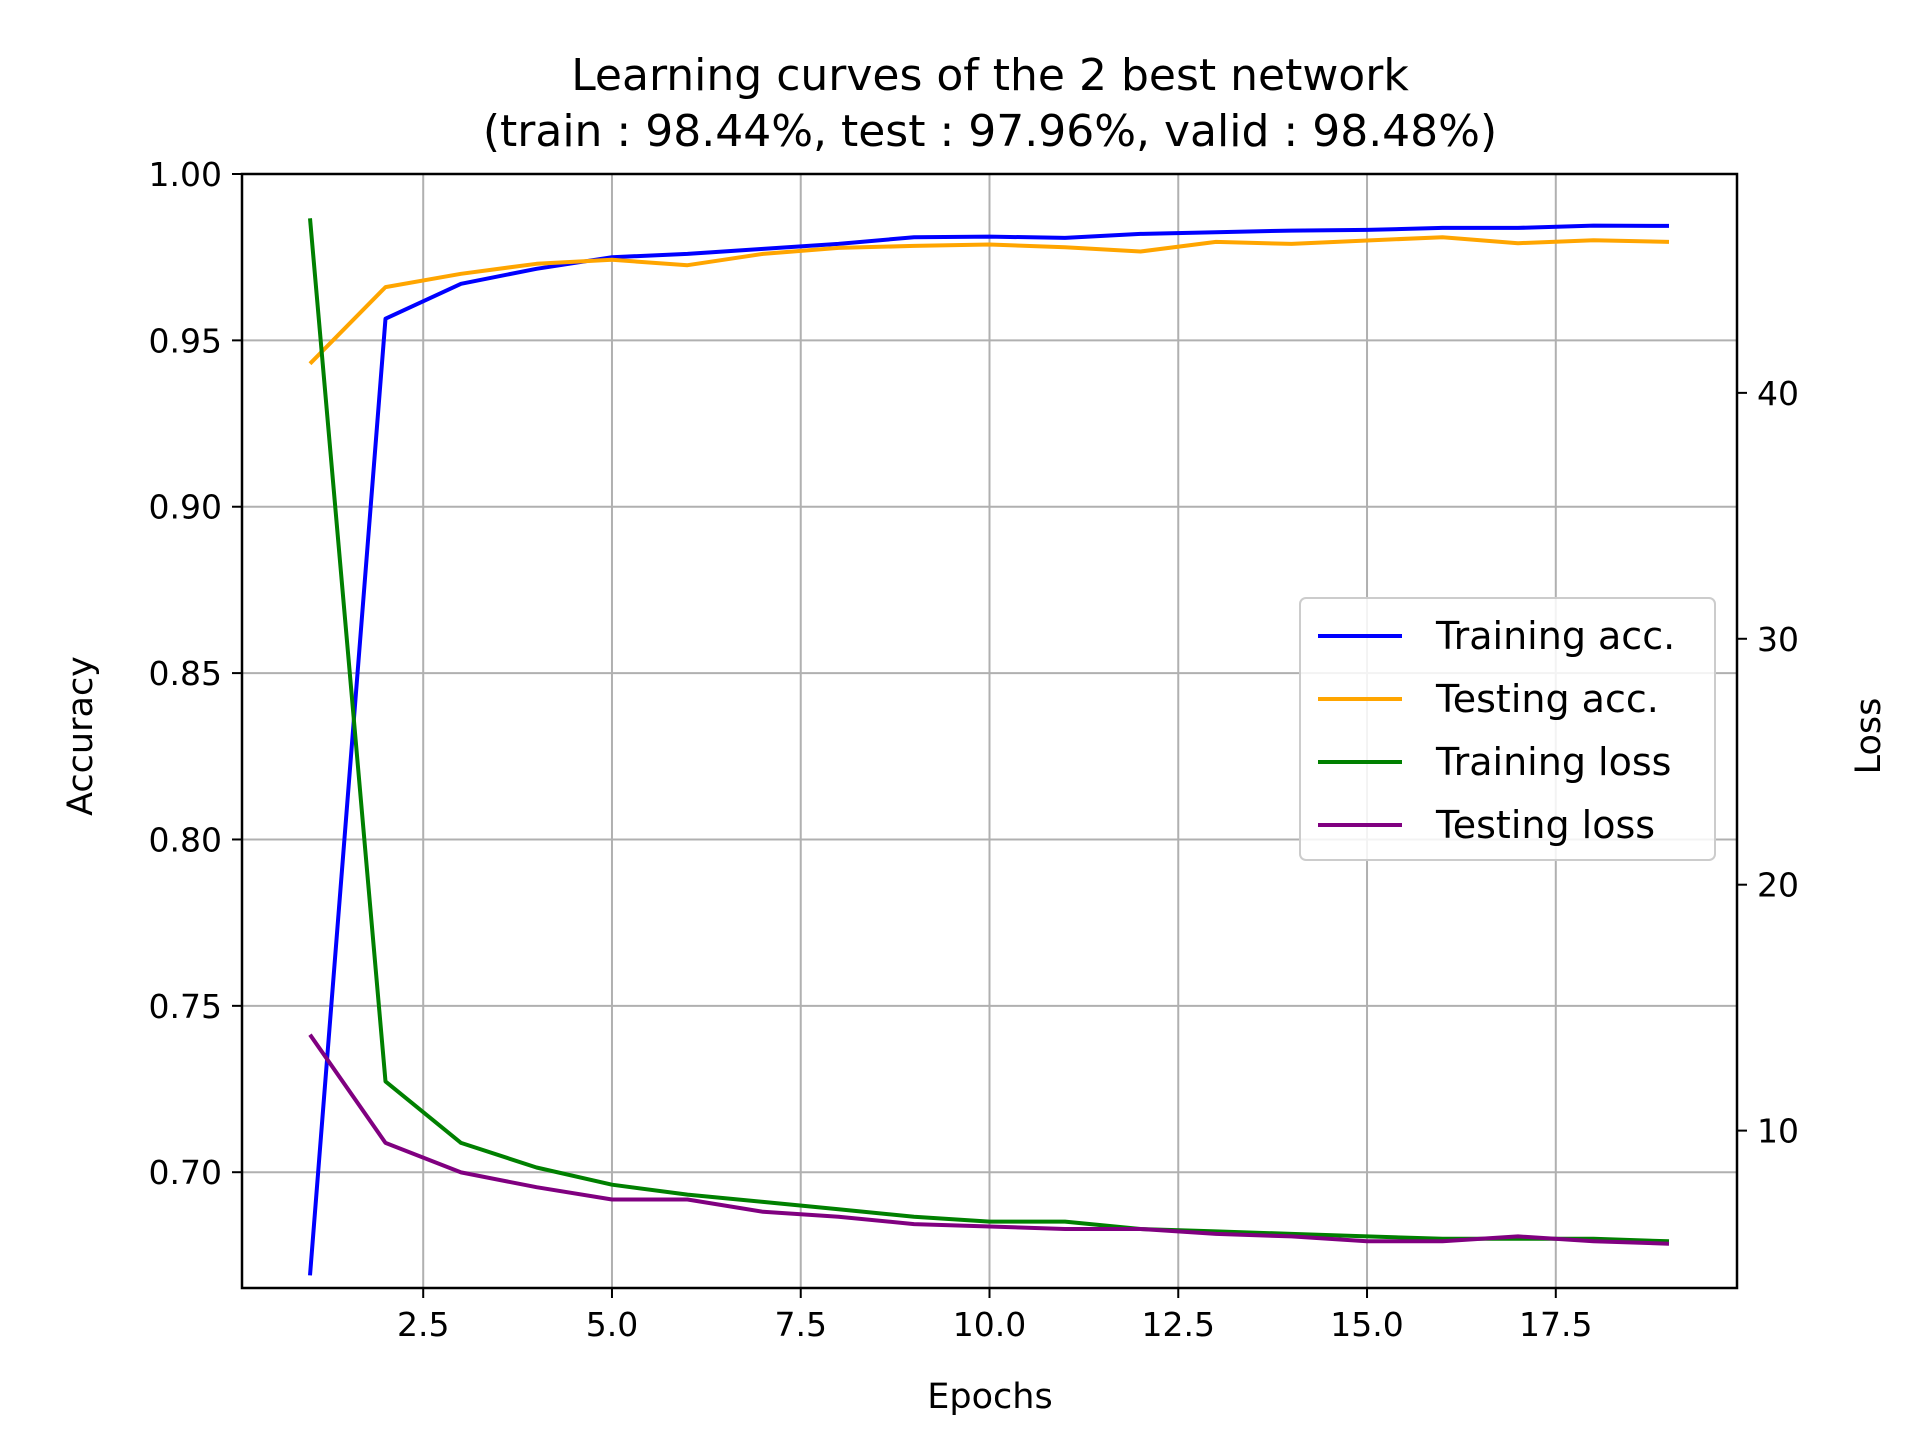  I want to click on x-axis-label: Epochs, so click(989, 1397).